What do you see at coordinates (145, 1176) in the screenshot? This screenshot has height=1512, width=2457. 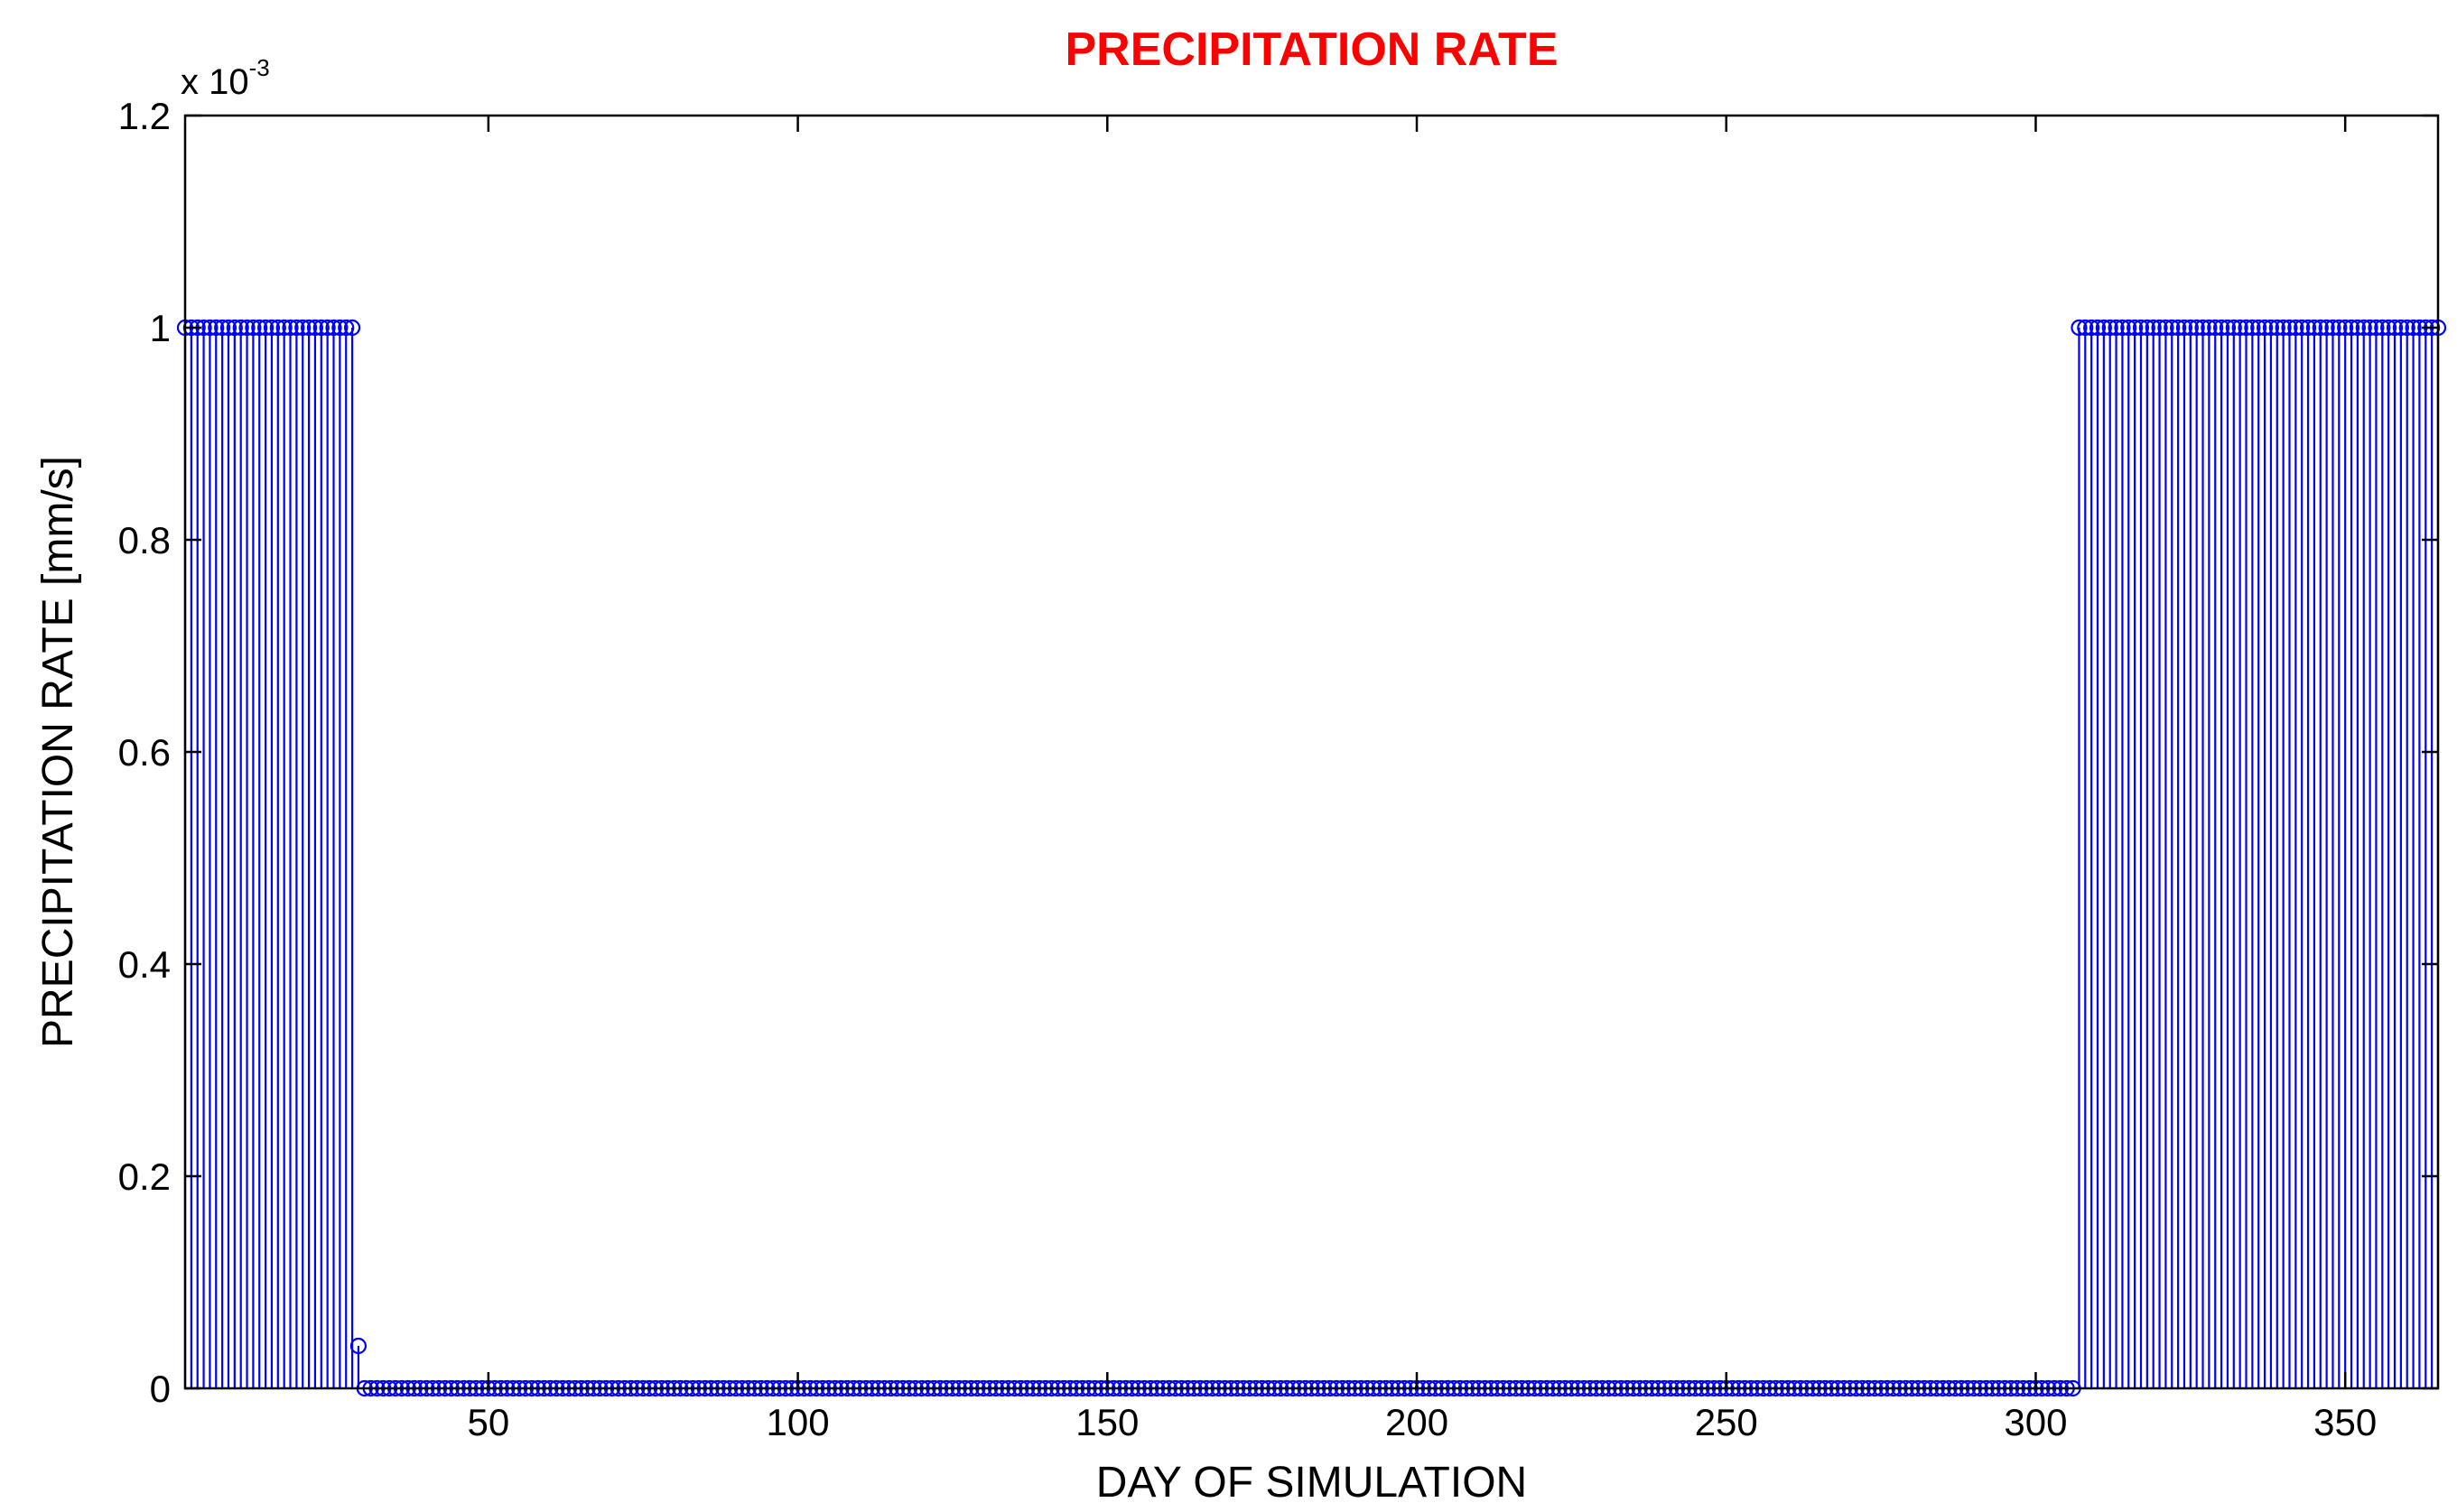 I see `y-tick-label: 0.2` at bounding box center [145, 1176].